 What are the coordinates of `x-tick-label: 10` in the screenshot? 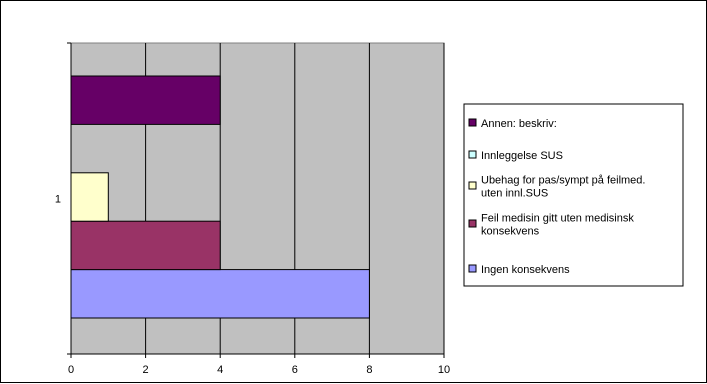 It's located at (444, 370).